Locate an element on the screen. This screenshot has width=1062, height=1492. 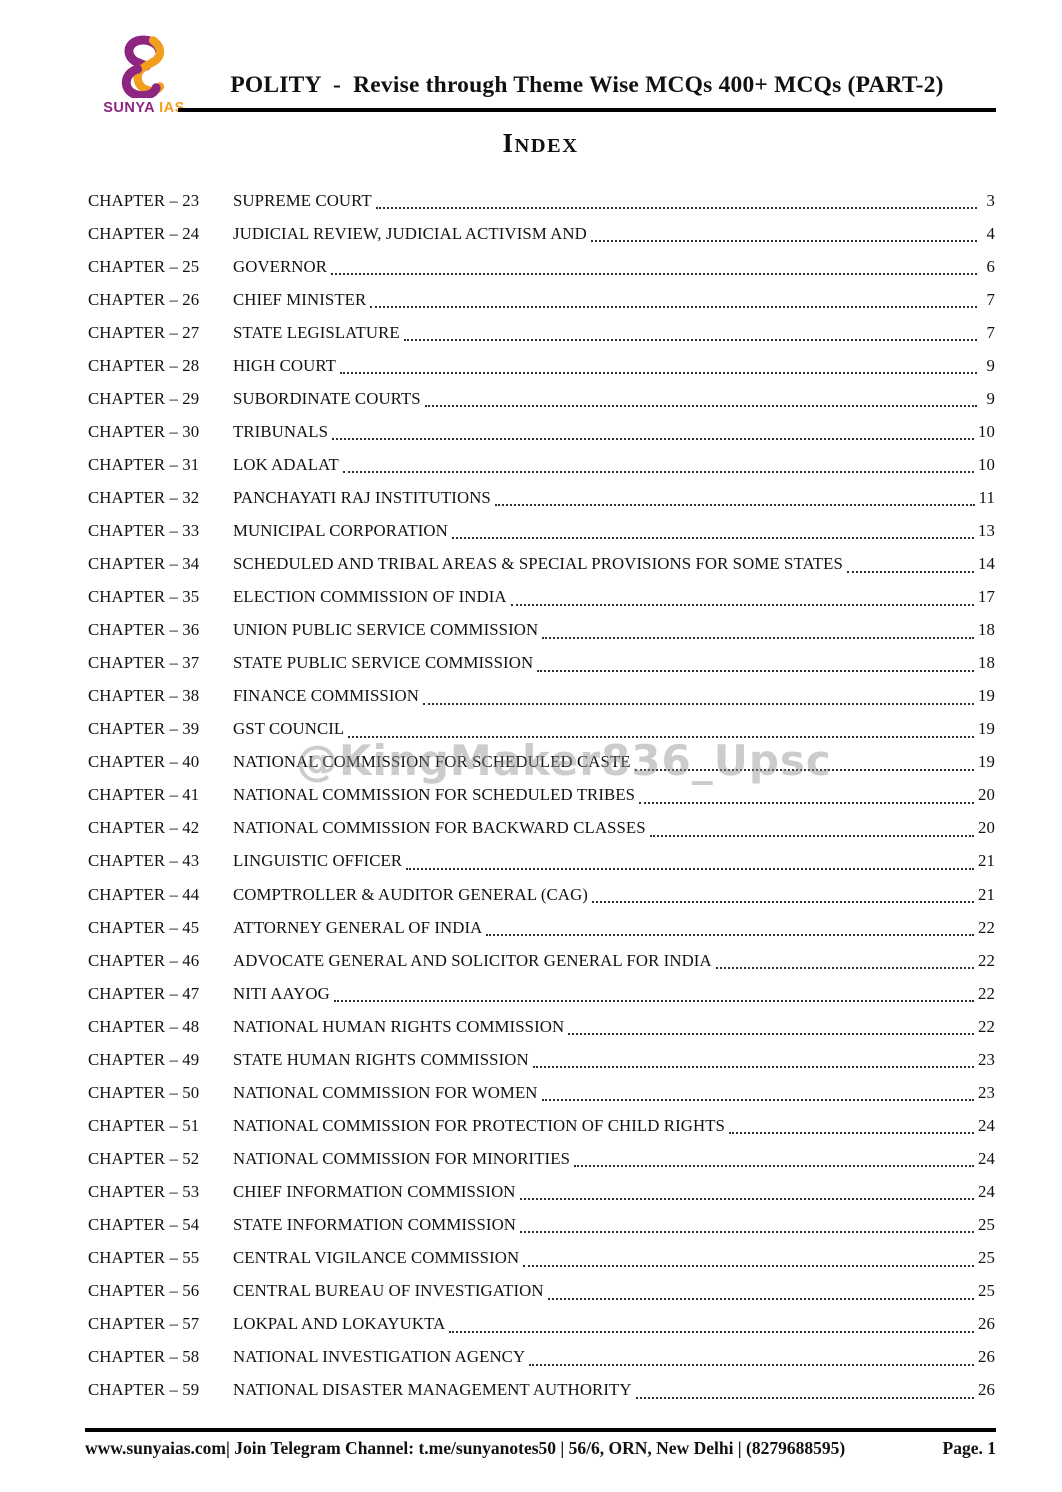
sunya-ias-logo: SUNYA IAS is located at coordinates (144, 75).